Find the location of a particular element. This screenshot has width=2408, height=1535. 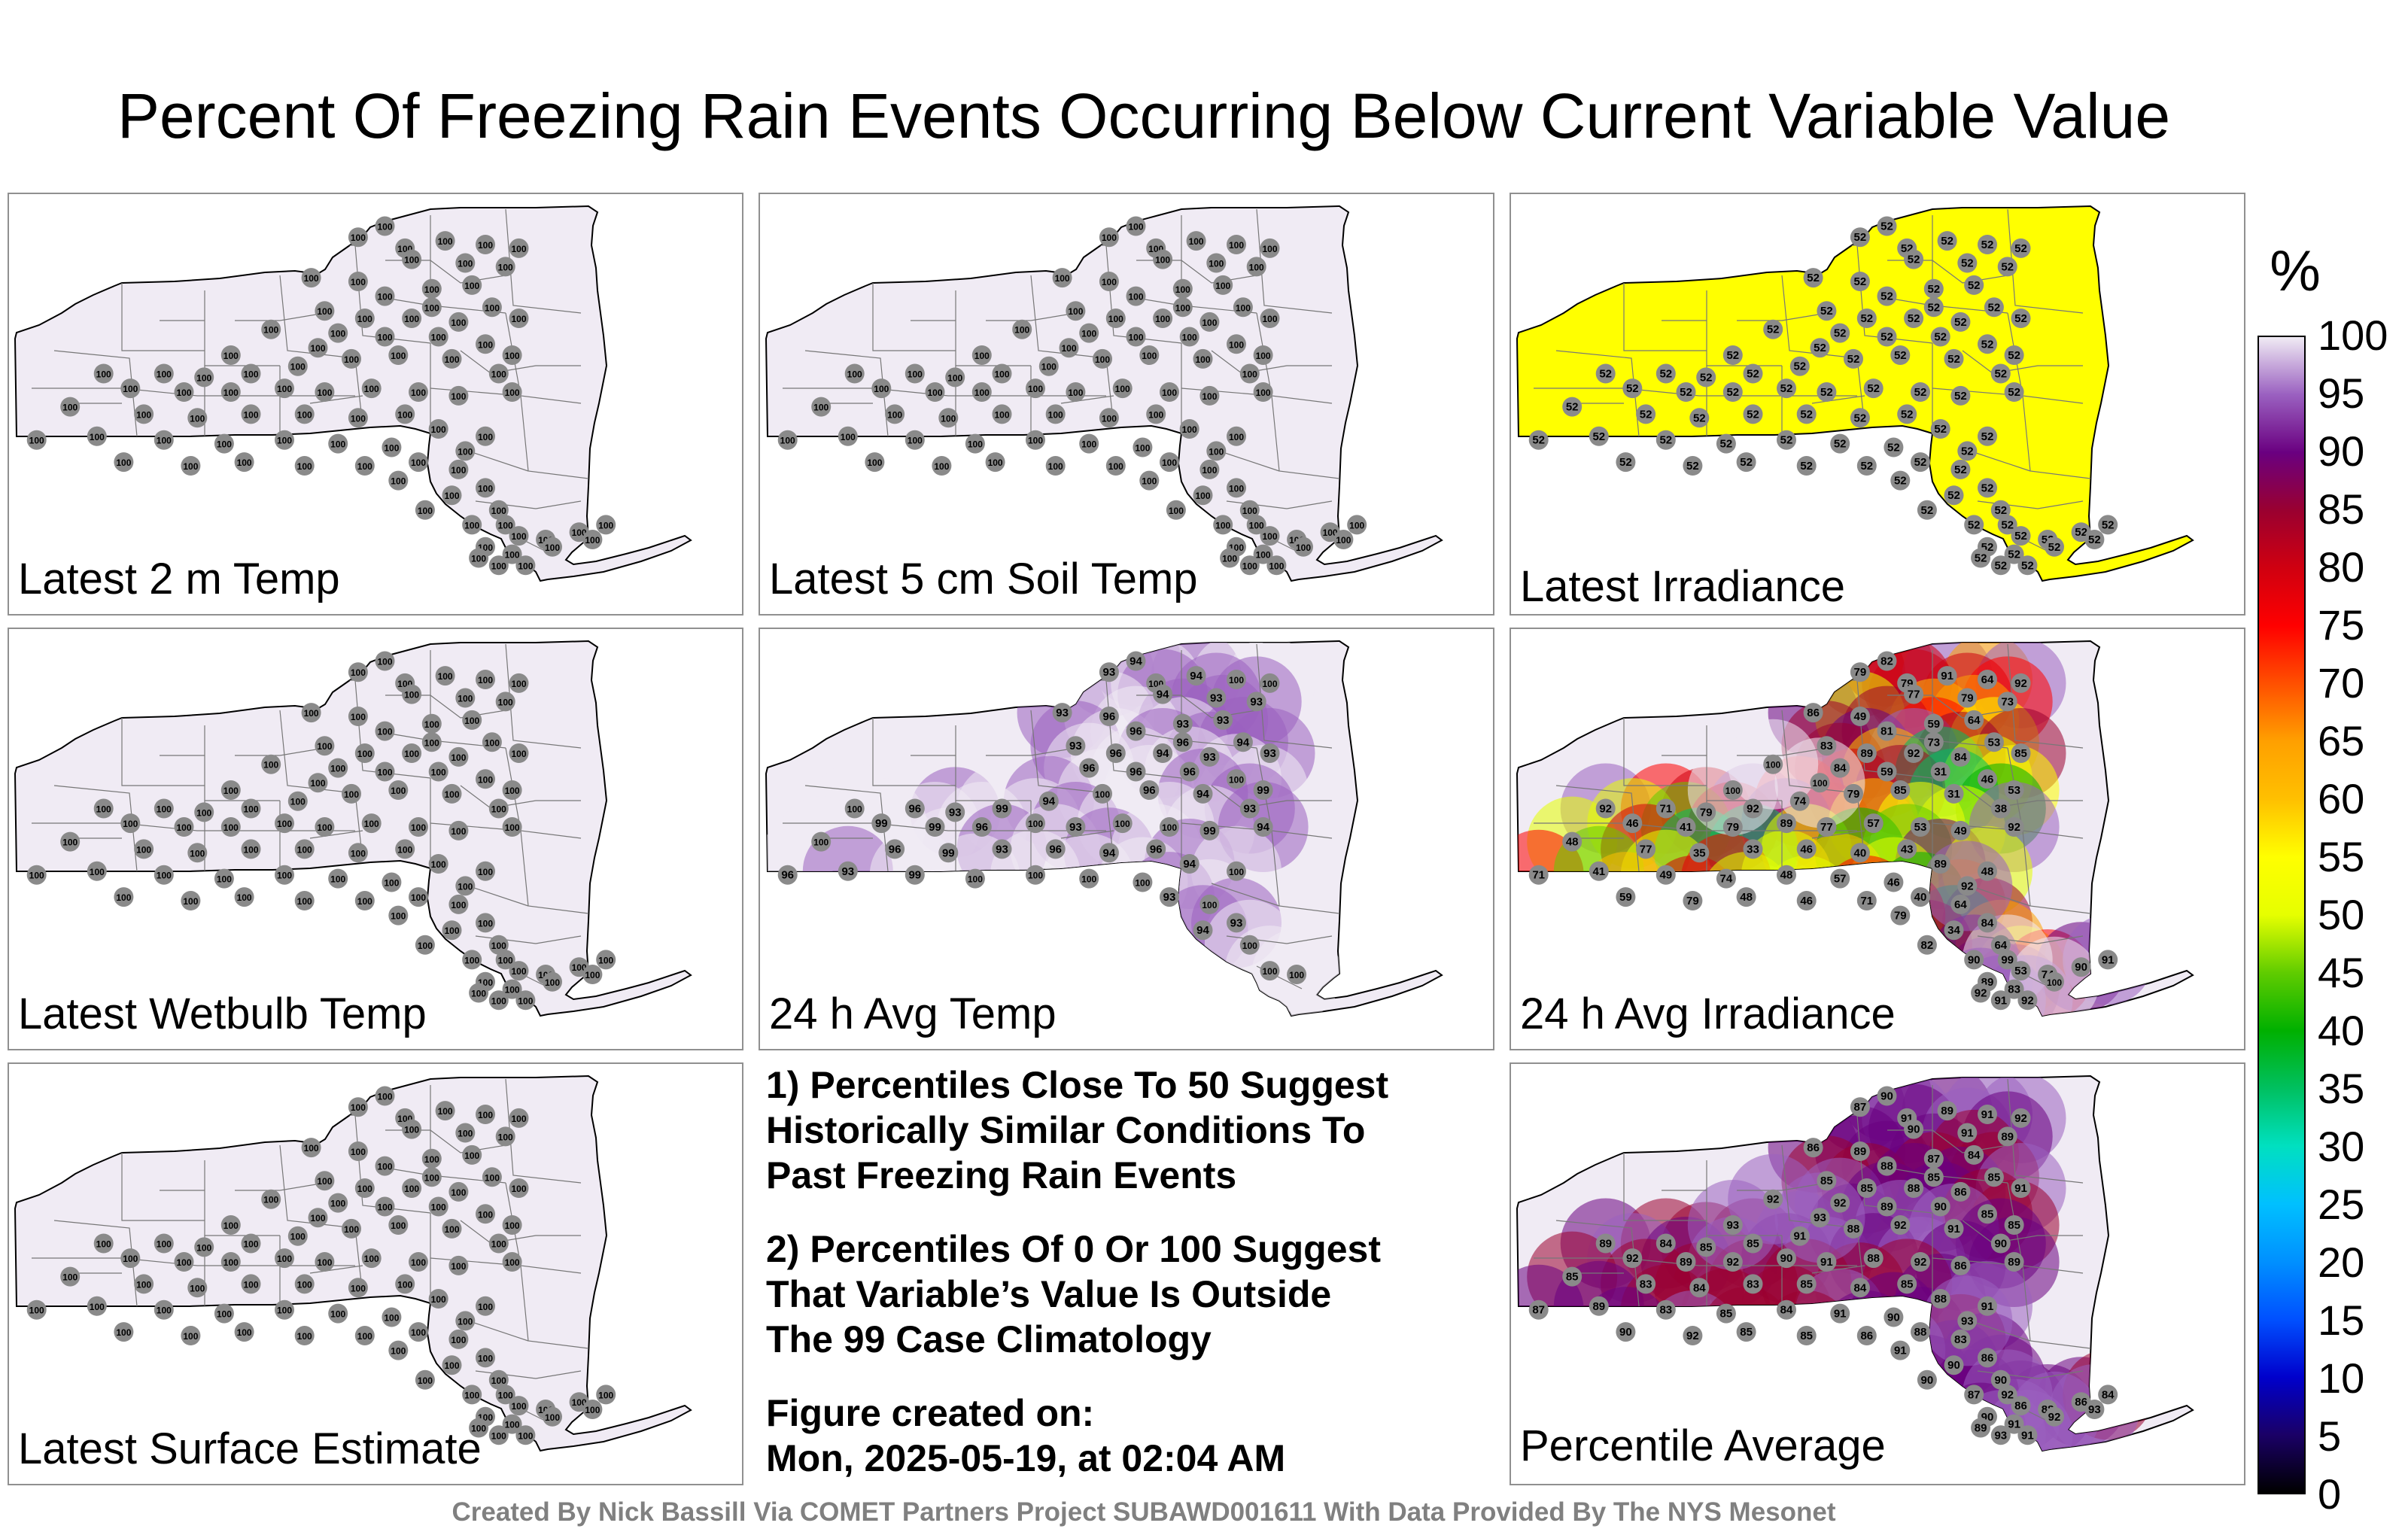

station-value: 64 is located at coordinates (1987, 679).